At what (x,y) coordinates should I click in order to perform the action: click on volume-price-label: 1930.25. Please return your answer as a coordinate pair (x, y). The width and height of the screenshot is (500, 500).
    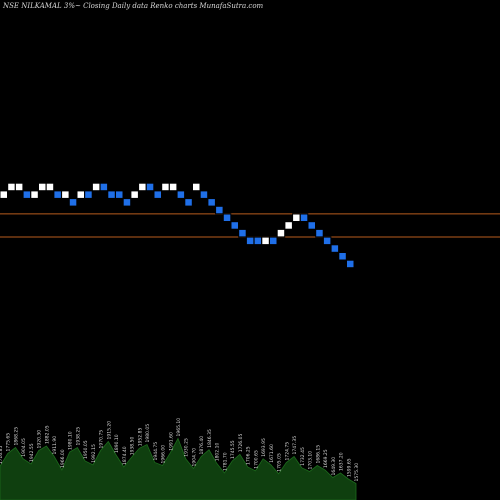
    Looking at the image, I should click on (187, 447).